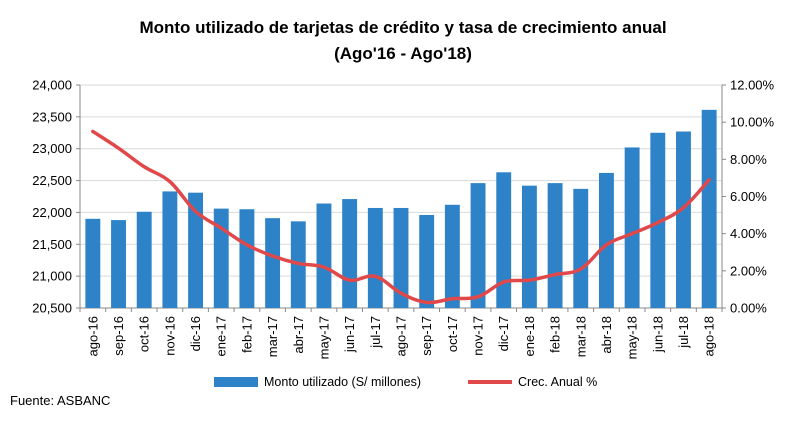  Describe the element at coordinates (169, 336) in the screenshot. I see `x-tick-label: nov-16` at that location.